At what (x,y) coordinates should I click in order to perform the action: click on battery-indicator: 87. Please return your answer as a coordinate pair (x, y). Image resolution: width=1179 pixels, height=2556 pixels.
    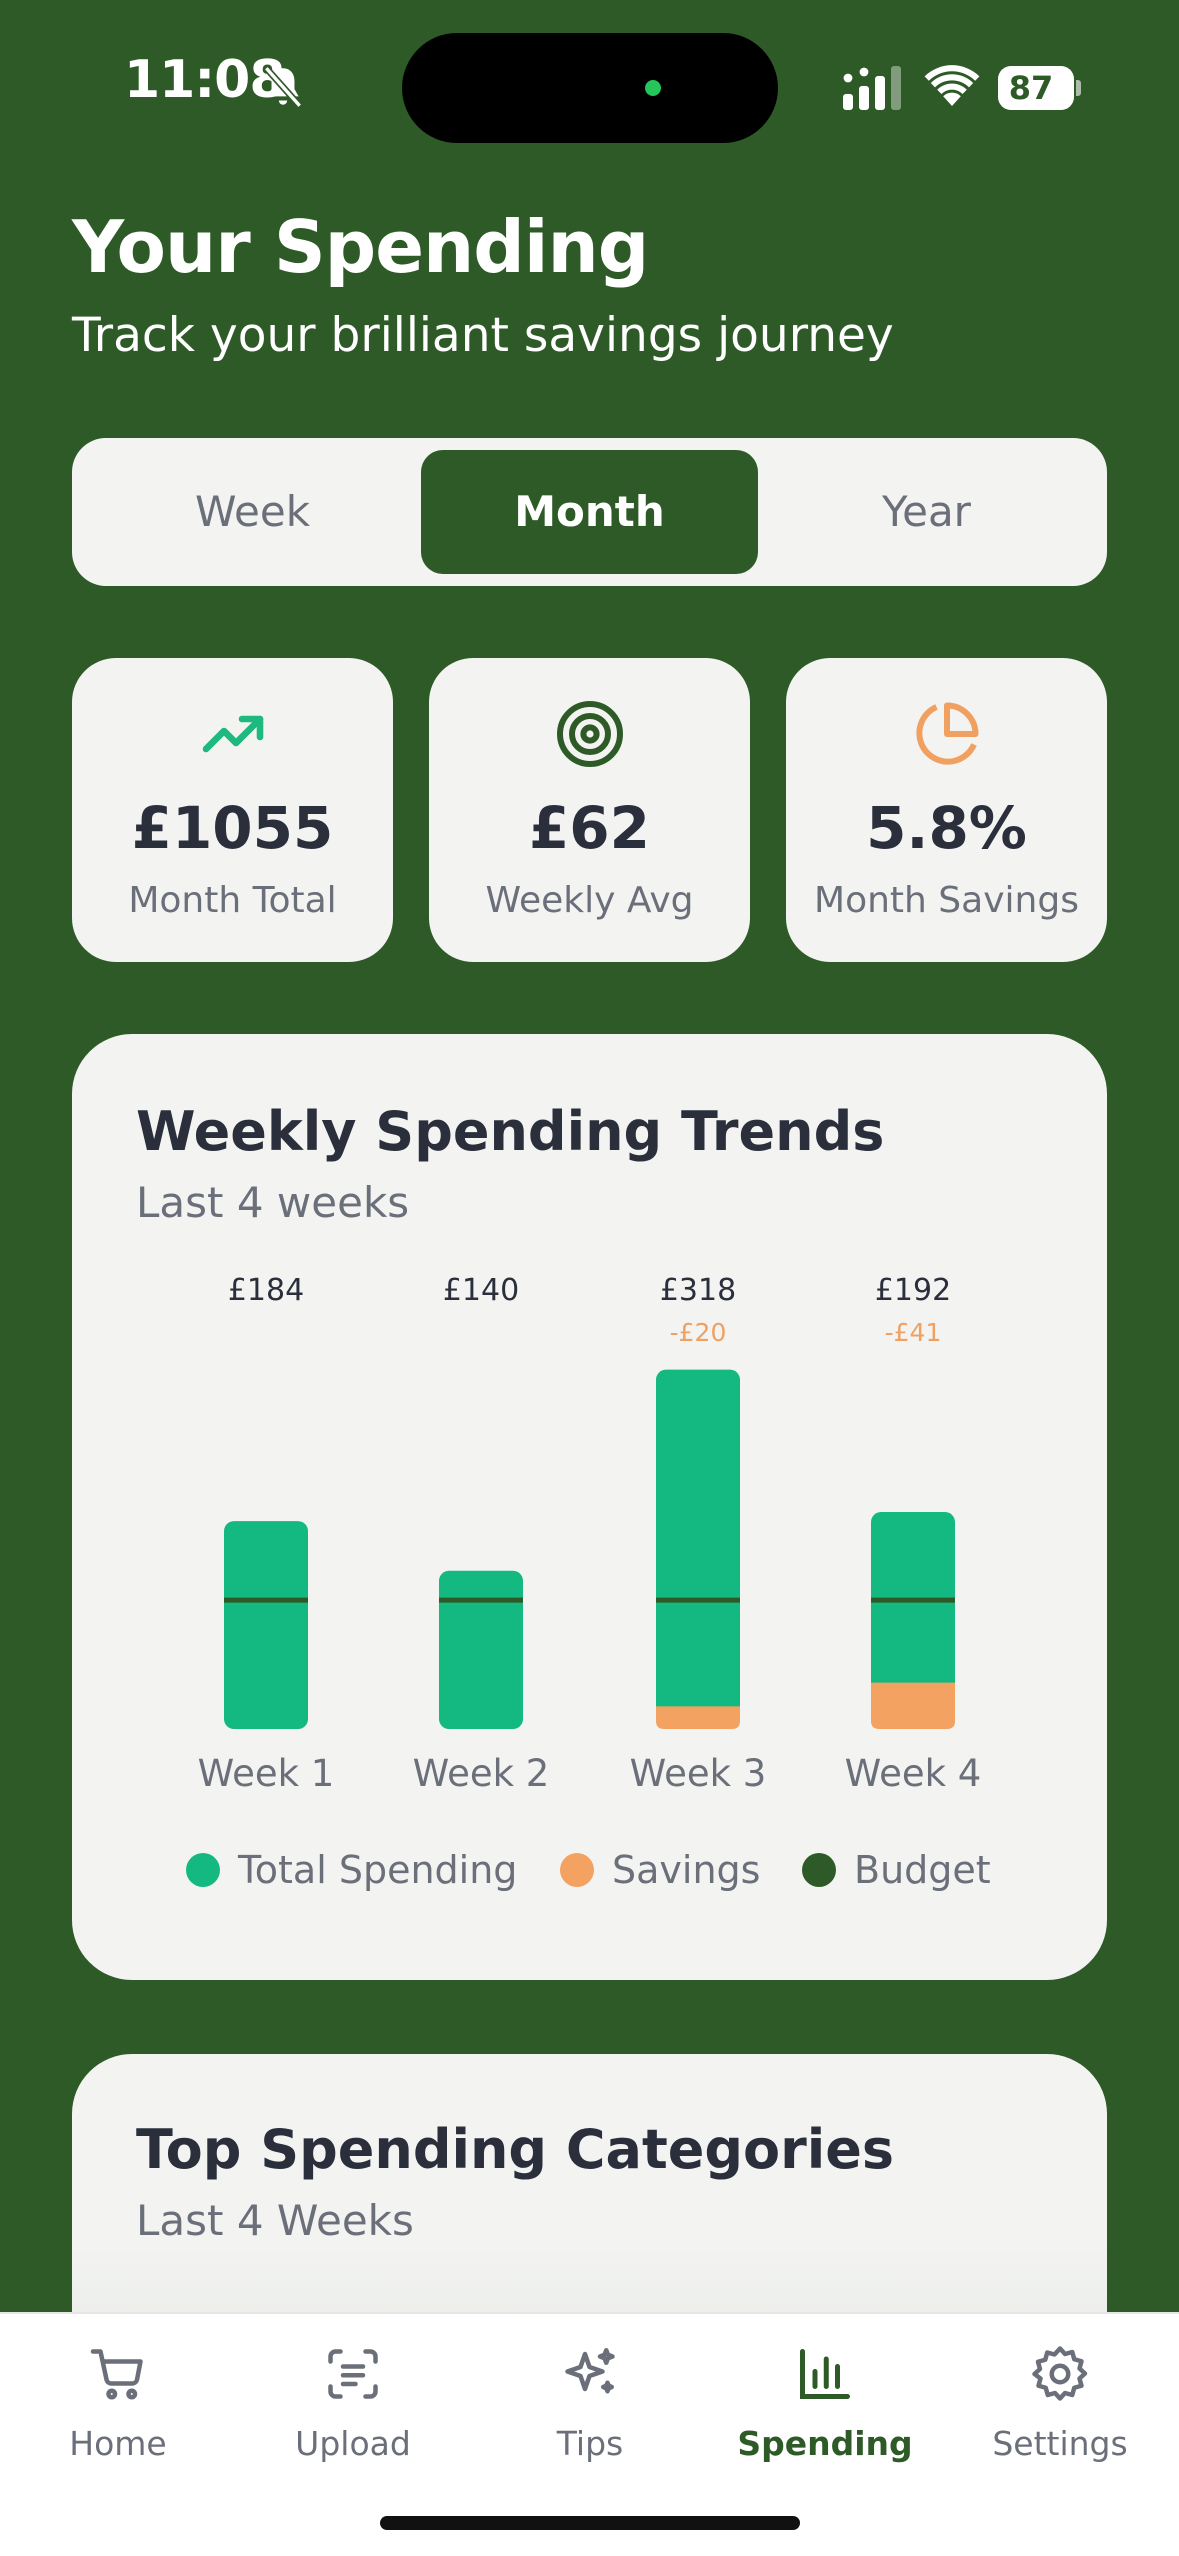
    Looking at the image, I should click on (1039, 88).